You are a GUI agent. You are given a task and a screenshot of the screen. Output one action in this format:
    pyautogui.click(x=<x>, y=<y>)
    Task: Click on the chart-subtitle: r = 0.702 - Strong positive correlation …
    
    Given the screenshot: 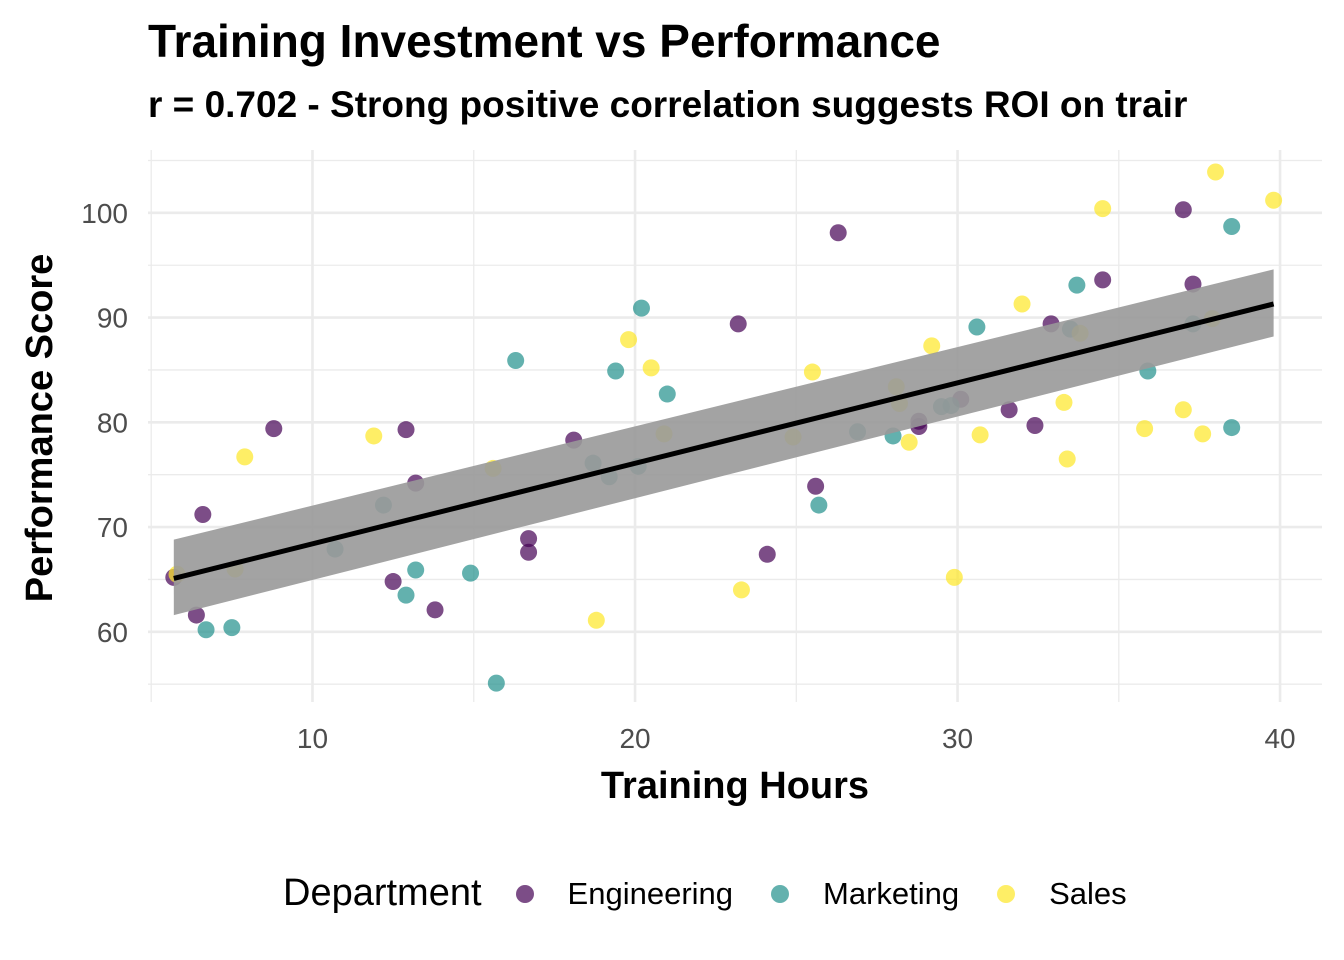 What is the action you would take?
    pyautogui.click(x=668, y=104)
    